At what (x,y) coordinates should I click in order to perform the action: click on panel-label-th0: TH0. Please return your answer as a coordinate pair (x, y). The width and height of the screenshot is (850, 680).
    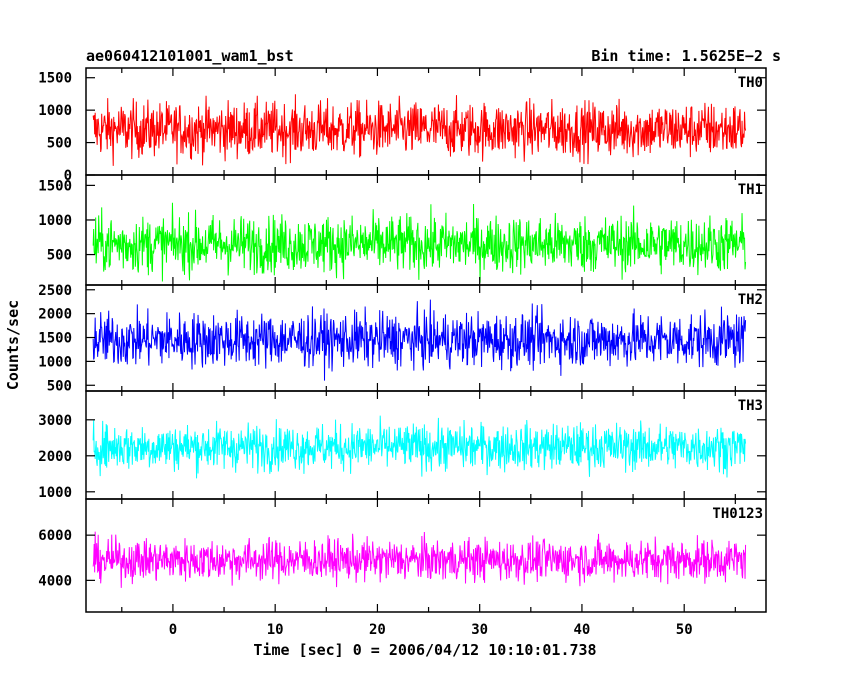
    Looking at the image, I should click on (750, 83).